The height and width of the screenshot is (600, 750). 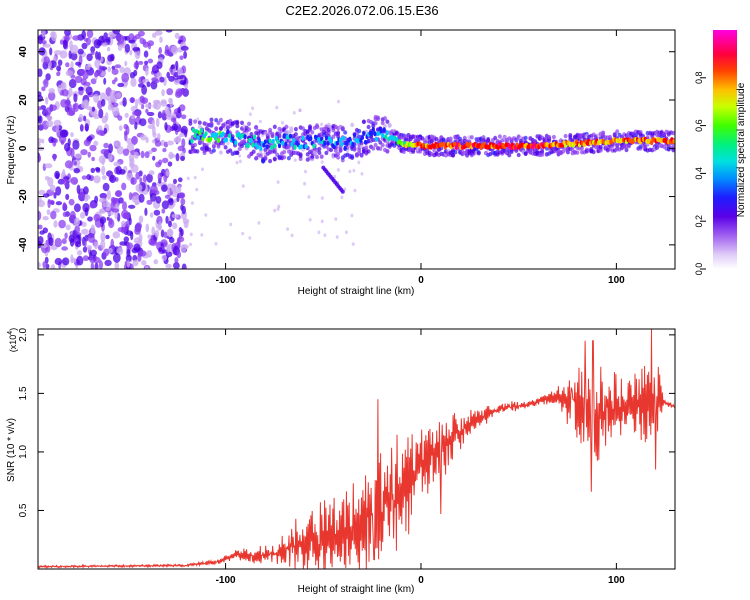 I want to click on snr-x-tick-label: -100, so click(x=226, y=580).